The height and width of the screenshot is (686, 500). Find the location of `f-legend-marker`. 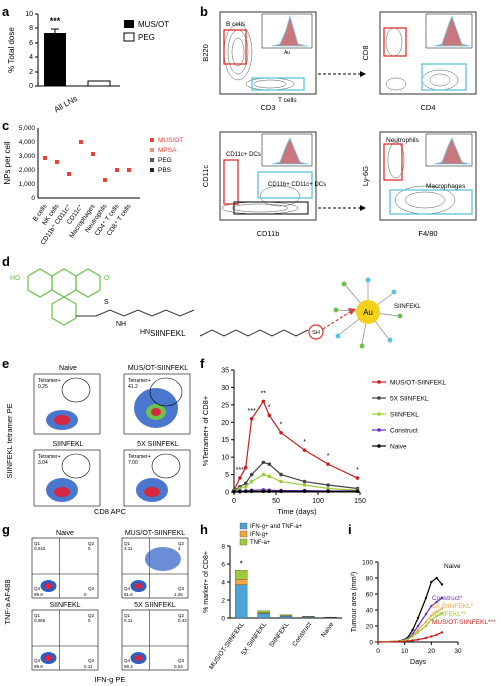

f-legend-marker is located at coordinates (379, 446).